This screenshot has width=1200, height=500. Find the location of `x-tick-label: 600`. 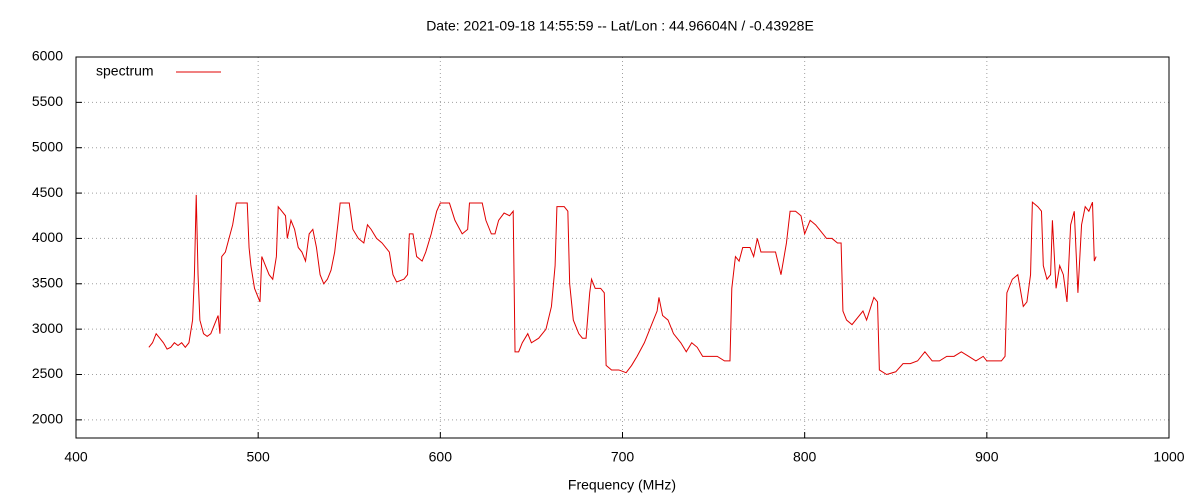

x-tick-label: 600 is located at coordinates (441, 457).